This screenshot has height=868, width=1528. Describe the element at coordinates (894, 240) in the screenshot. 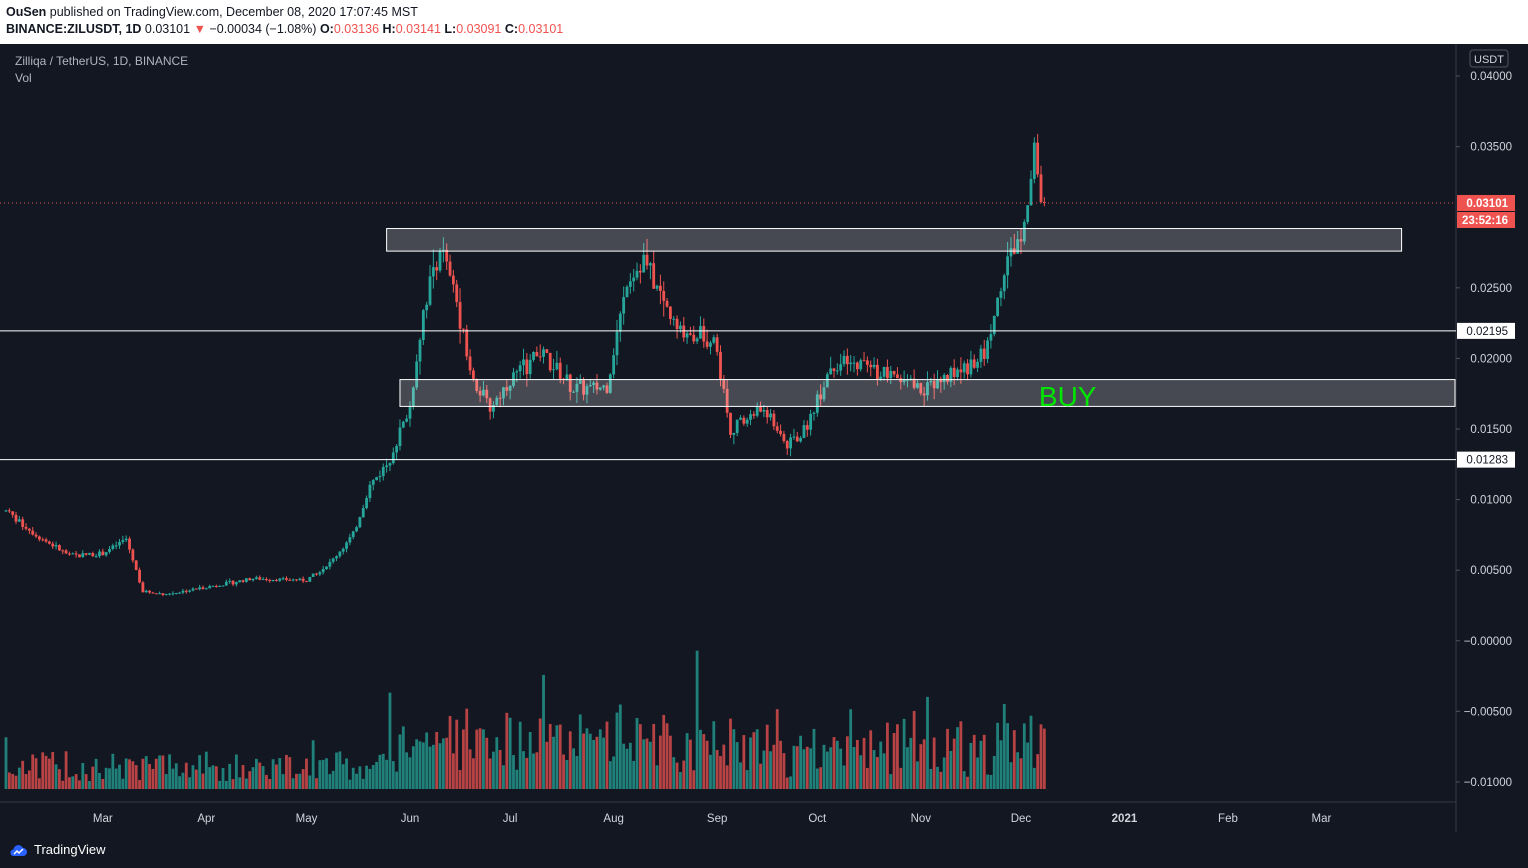

I see `resistance-zone` at that location.